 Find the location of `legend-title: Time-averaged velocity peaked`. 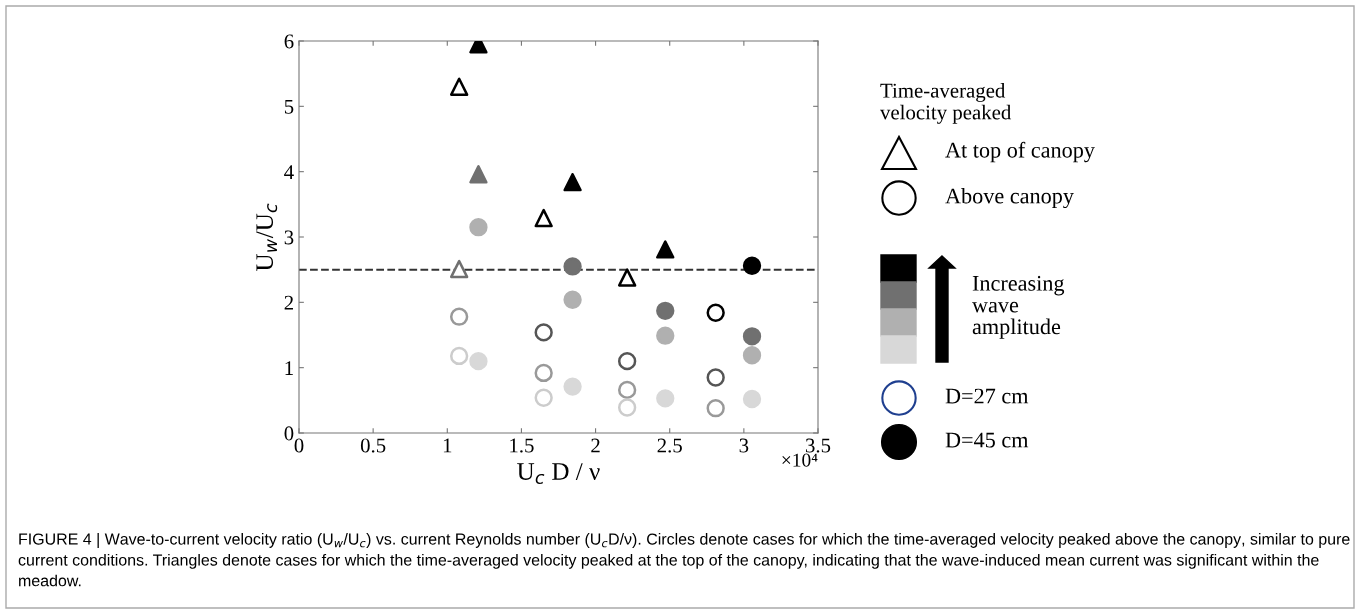

legend-title: Time-averaged velocity peaked is located at coordinates (946, 103).